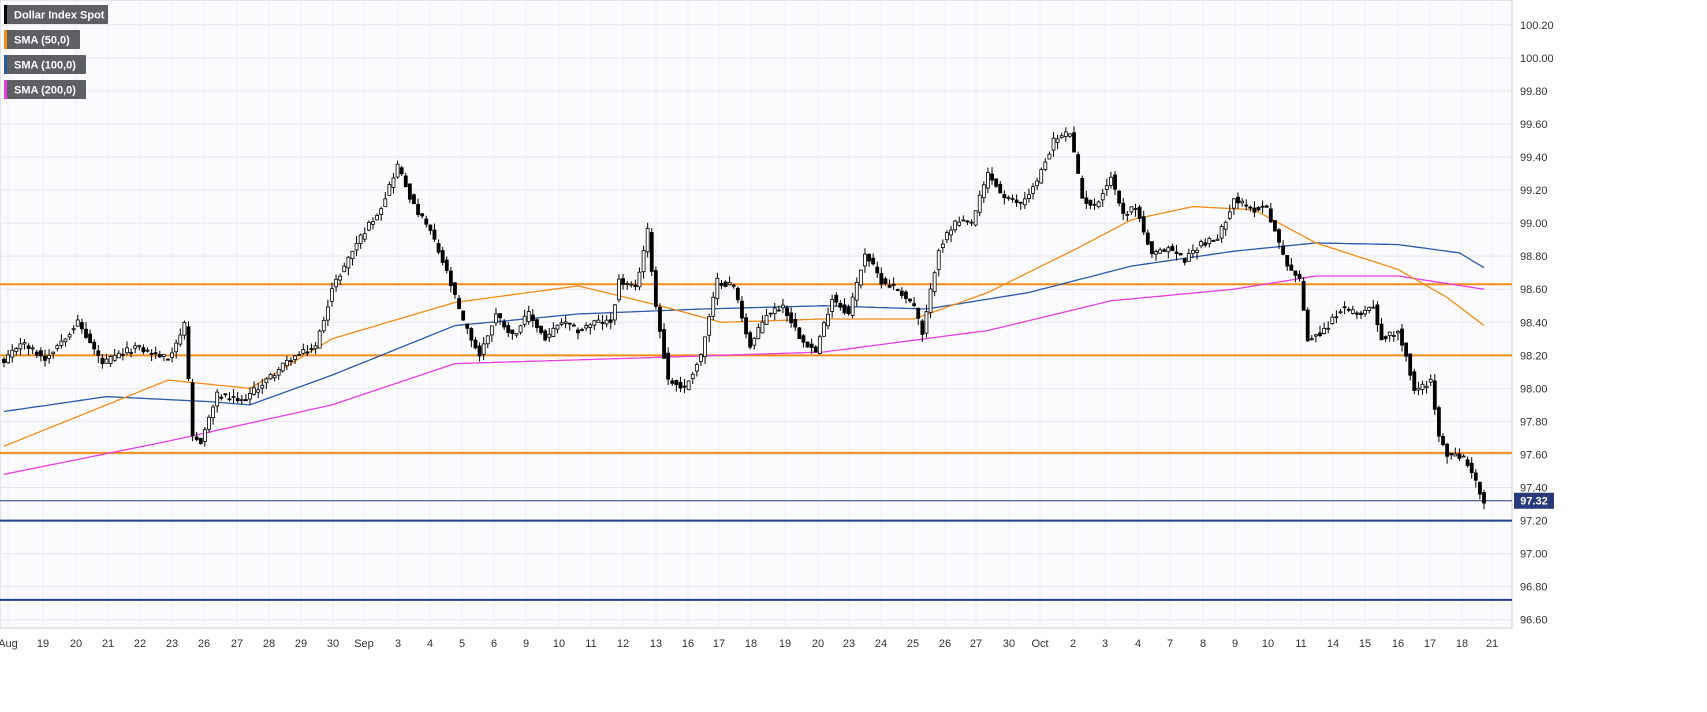 The image size is (1707, 712). I want to click on legend-item: SMA (50,0), so click(42, 39).